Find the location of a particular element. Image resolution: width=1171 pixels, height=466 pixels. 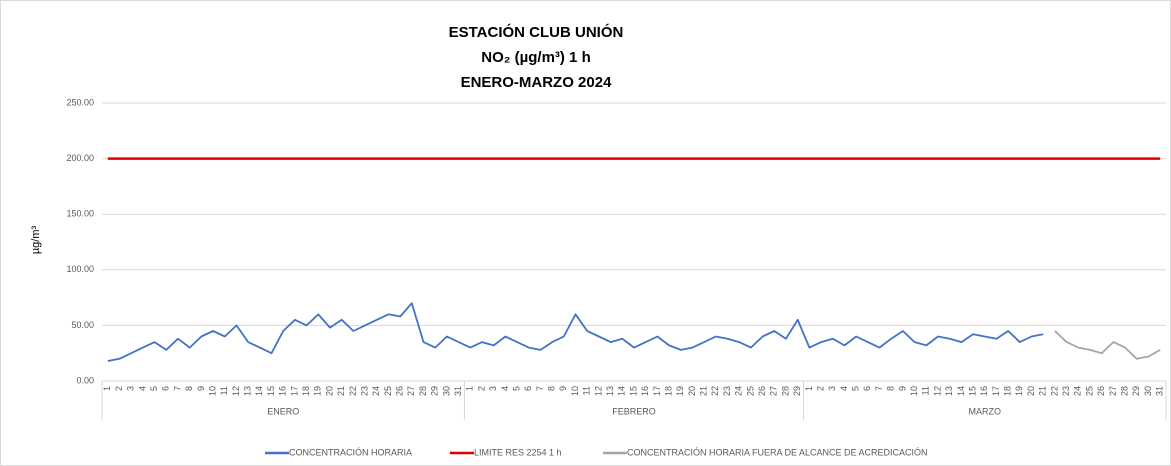

y-tick-label: 50.00 is located at coordinates (82, 325).